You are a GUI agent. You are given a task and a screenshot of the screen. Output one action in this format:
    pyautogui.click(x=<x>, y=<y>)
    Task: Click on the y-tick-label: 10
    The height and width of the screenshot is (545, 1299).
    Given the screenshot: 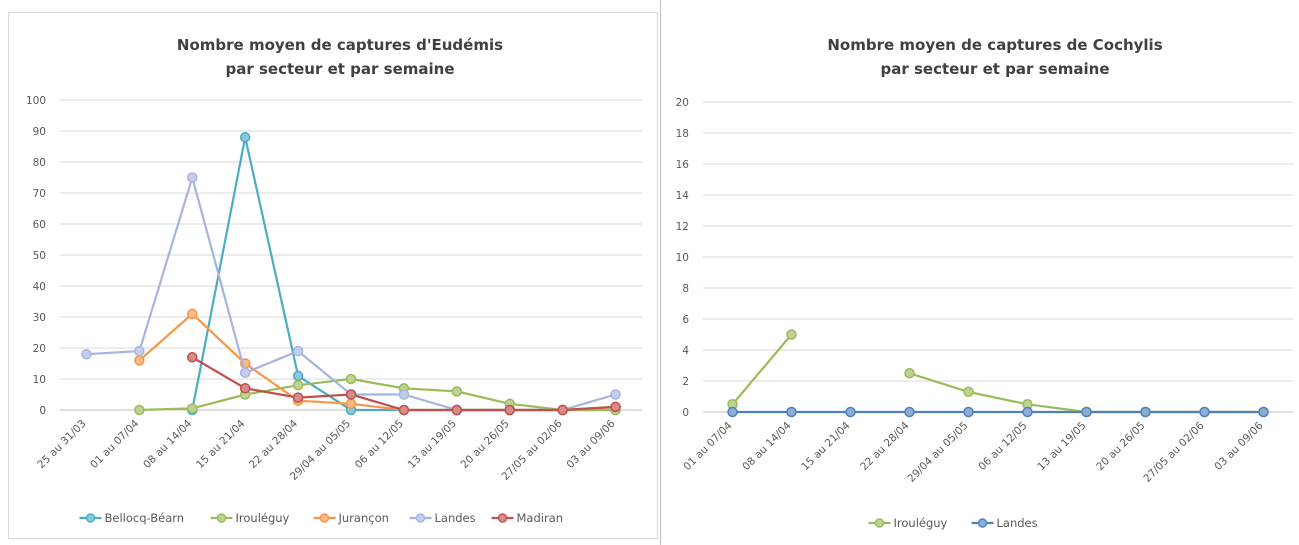 What is the action you would take?
    pyautogui.click(x=39, y=380)
    